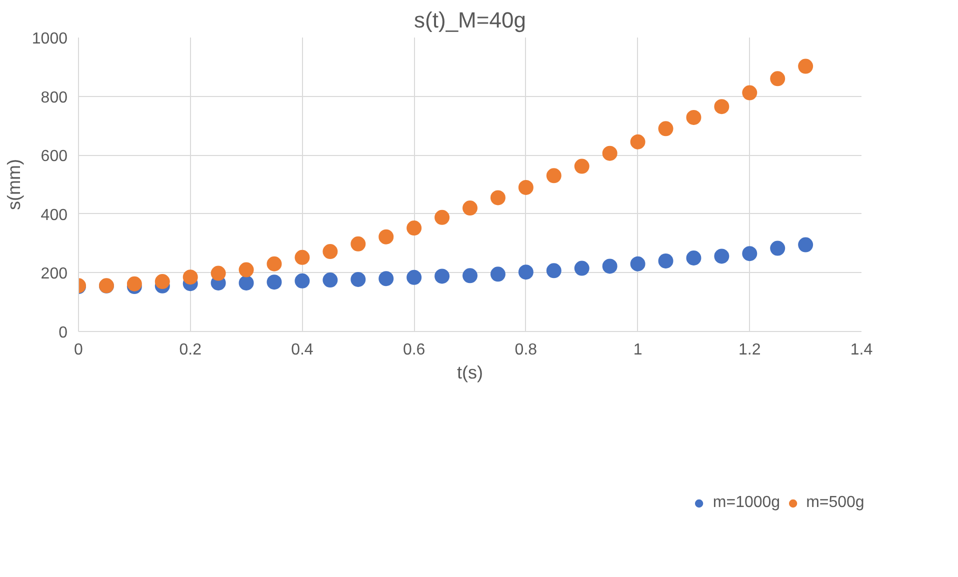 The image size is (958, 577). Describe the element at coordinates (470, 372) in the screenshot. I see `x-axis-title: t(s)` at that location.